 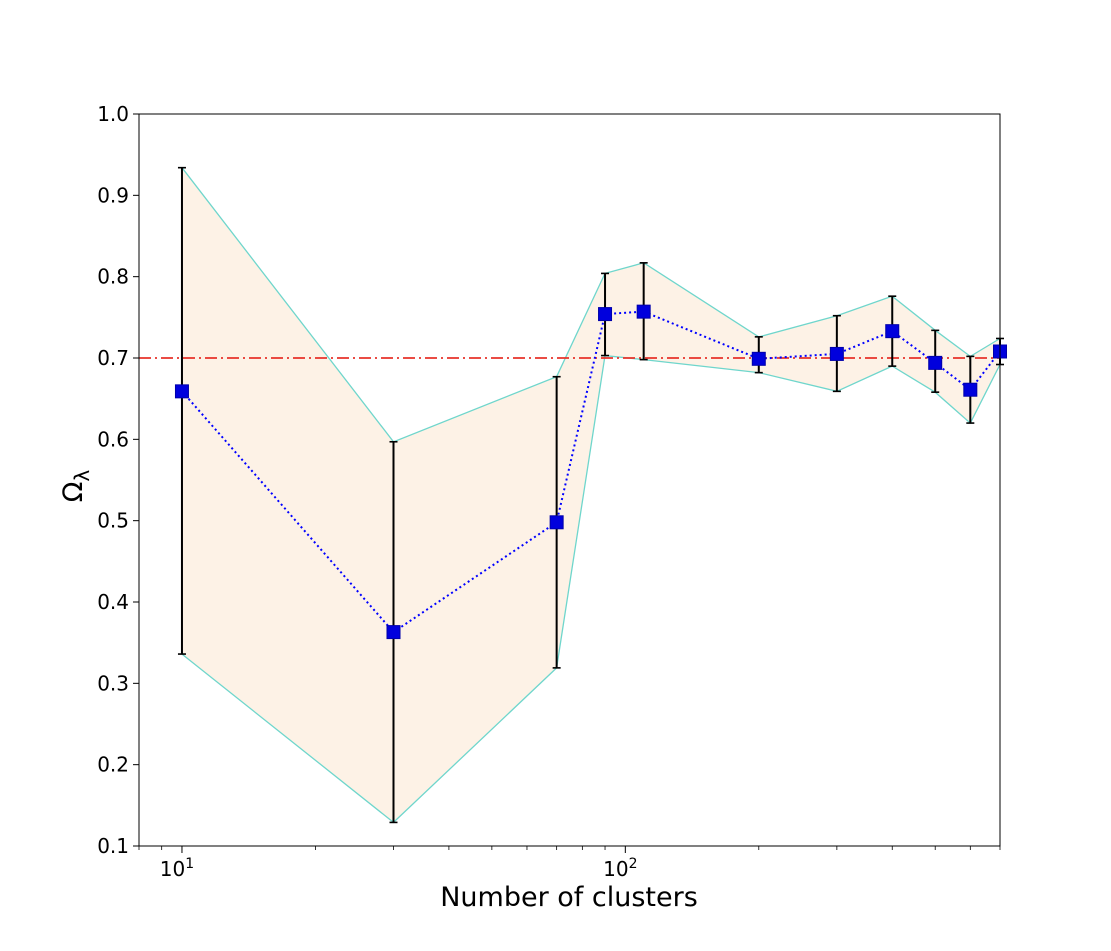 What do you see at coordinates (620, 868) in the screenshot?
I see `x-tick-label: 10²` at bounding box center [620, 868].